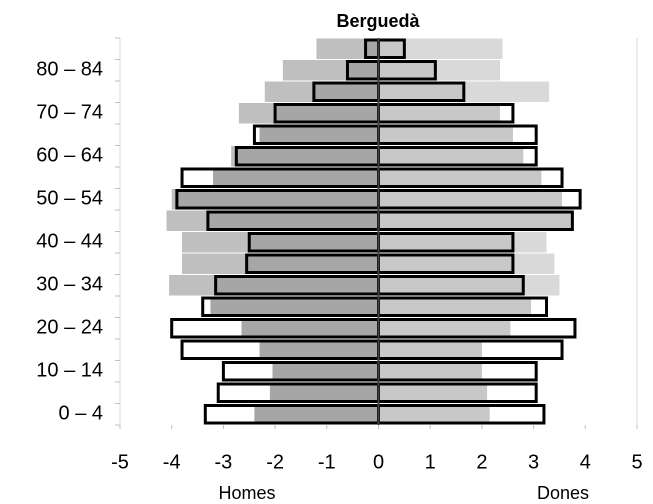 The height and width of the screenshot is (504, 653). What do you see at coordinates (246, 493) in the screenshot?
I see `x-axis-label-left: Homes` at bounding box center [246, 493].